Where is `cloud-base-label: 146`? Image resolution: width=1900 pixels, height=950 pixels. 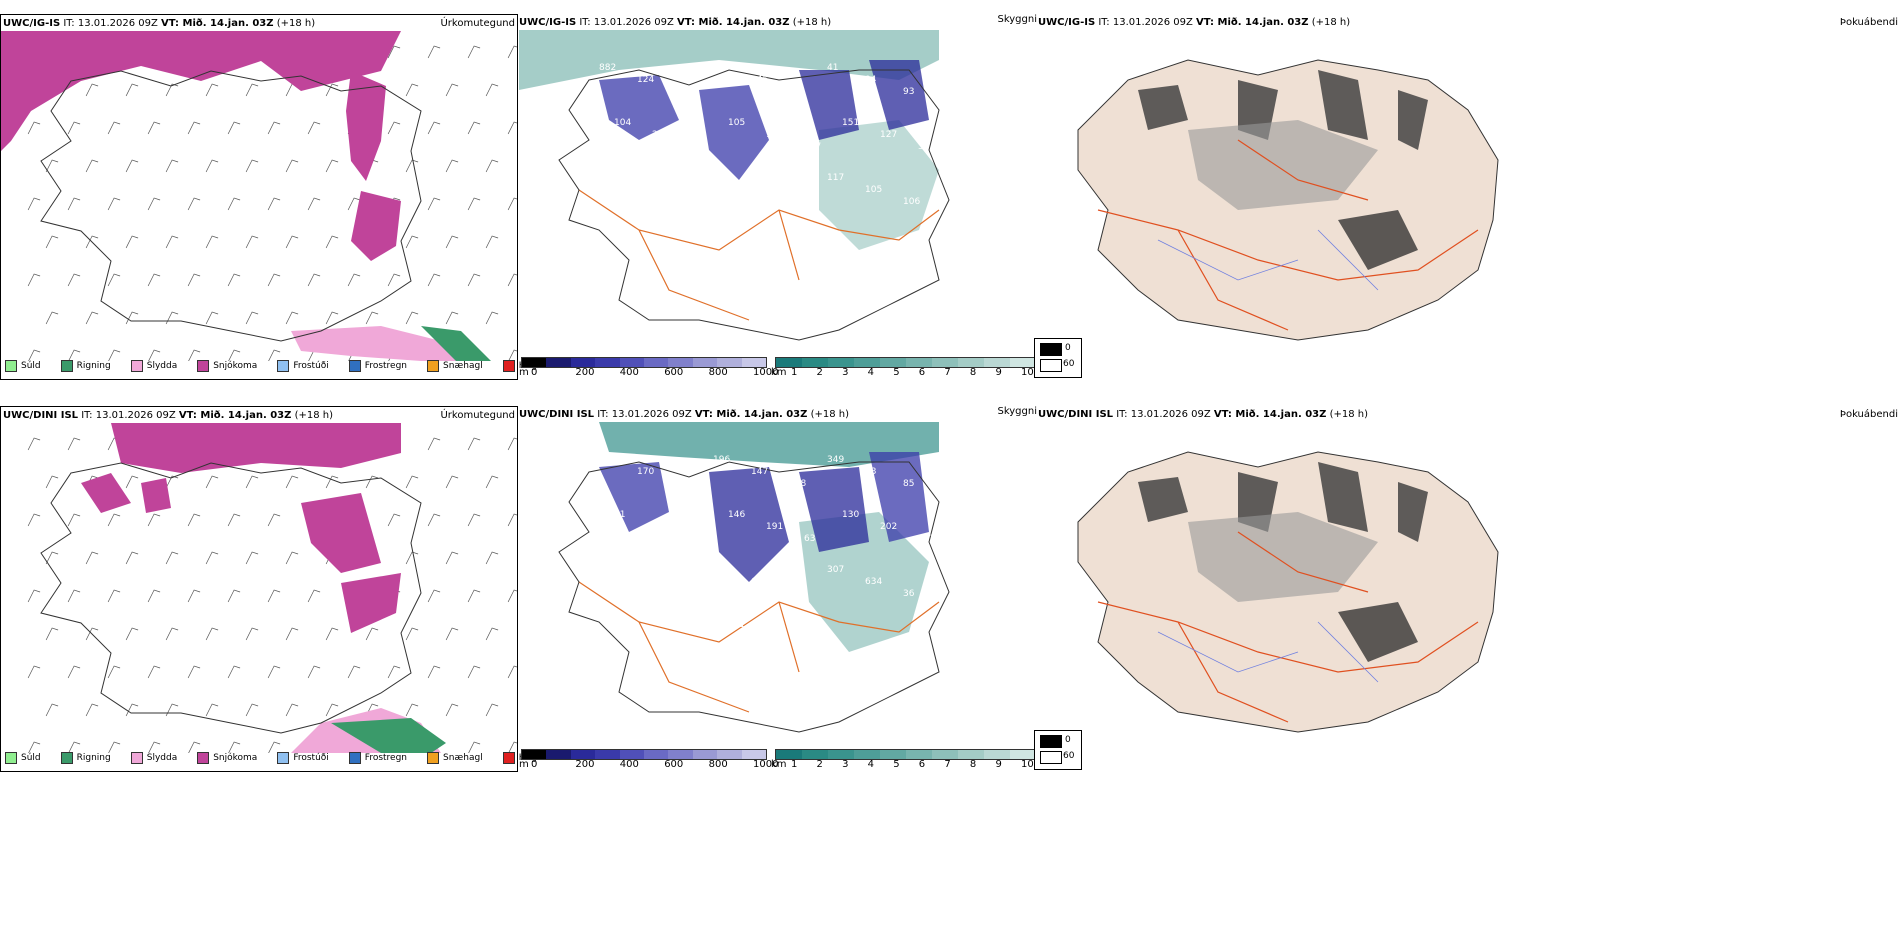
cloud-base-label: 146 is located at coordinates (736, 515).